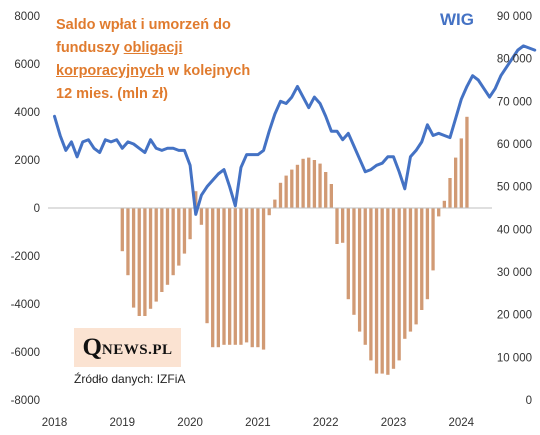 The height and width of the screenshot is (435, 540). I want to click on right-tick-label: 80 000, so click(514, 60).